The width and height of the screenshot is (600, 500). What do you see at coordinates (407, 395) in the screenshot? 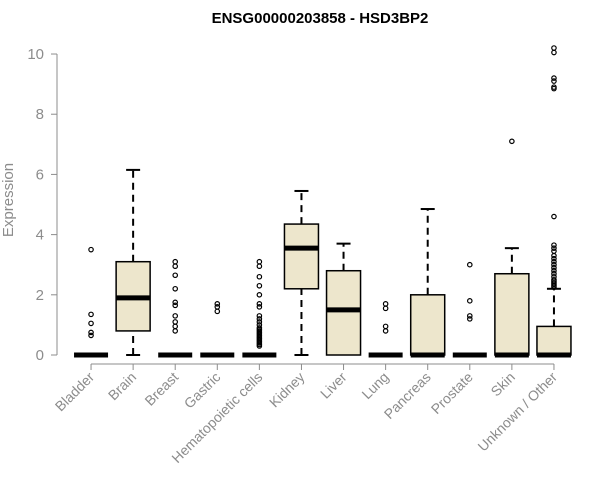
I see `x-tick-label: Pancreas` at bounding box center [407, 395].